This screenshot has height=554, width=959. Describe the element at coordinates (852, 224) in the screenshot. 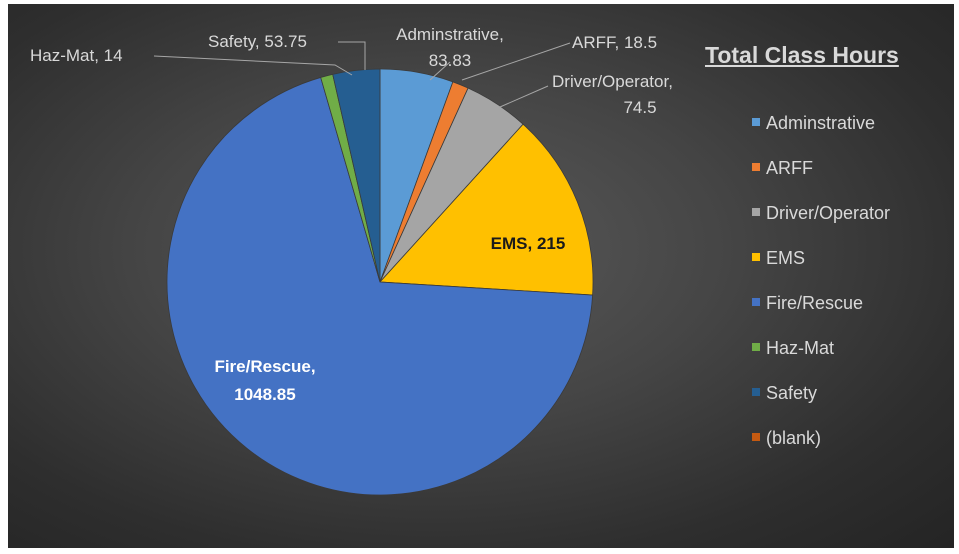

I see `legend-item-driver-operator: Driver/Operator` at that location.